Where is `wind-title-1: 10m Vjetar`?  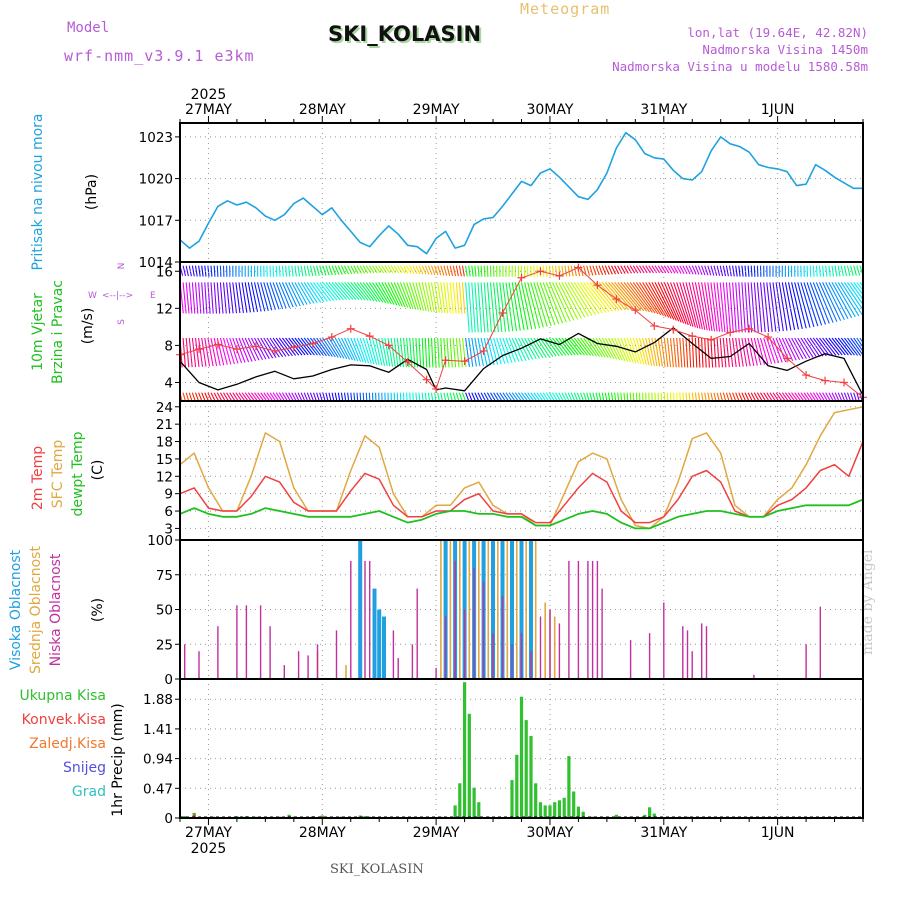
wind-title-1: 10m Vjetar is located at coordinates (38, 332).